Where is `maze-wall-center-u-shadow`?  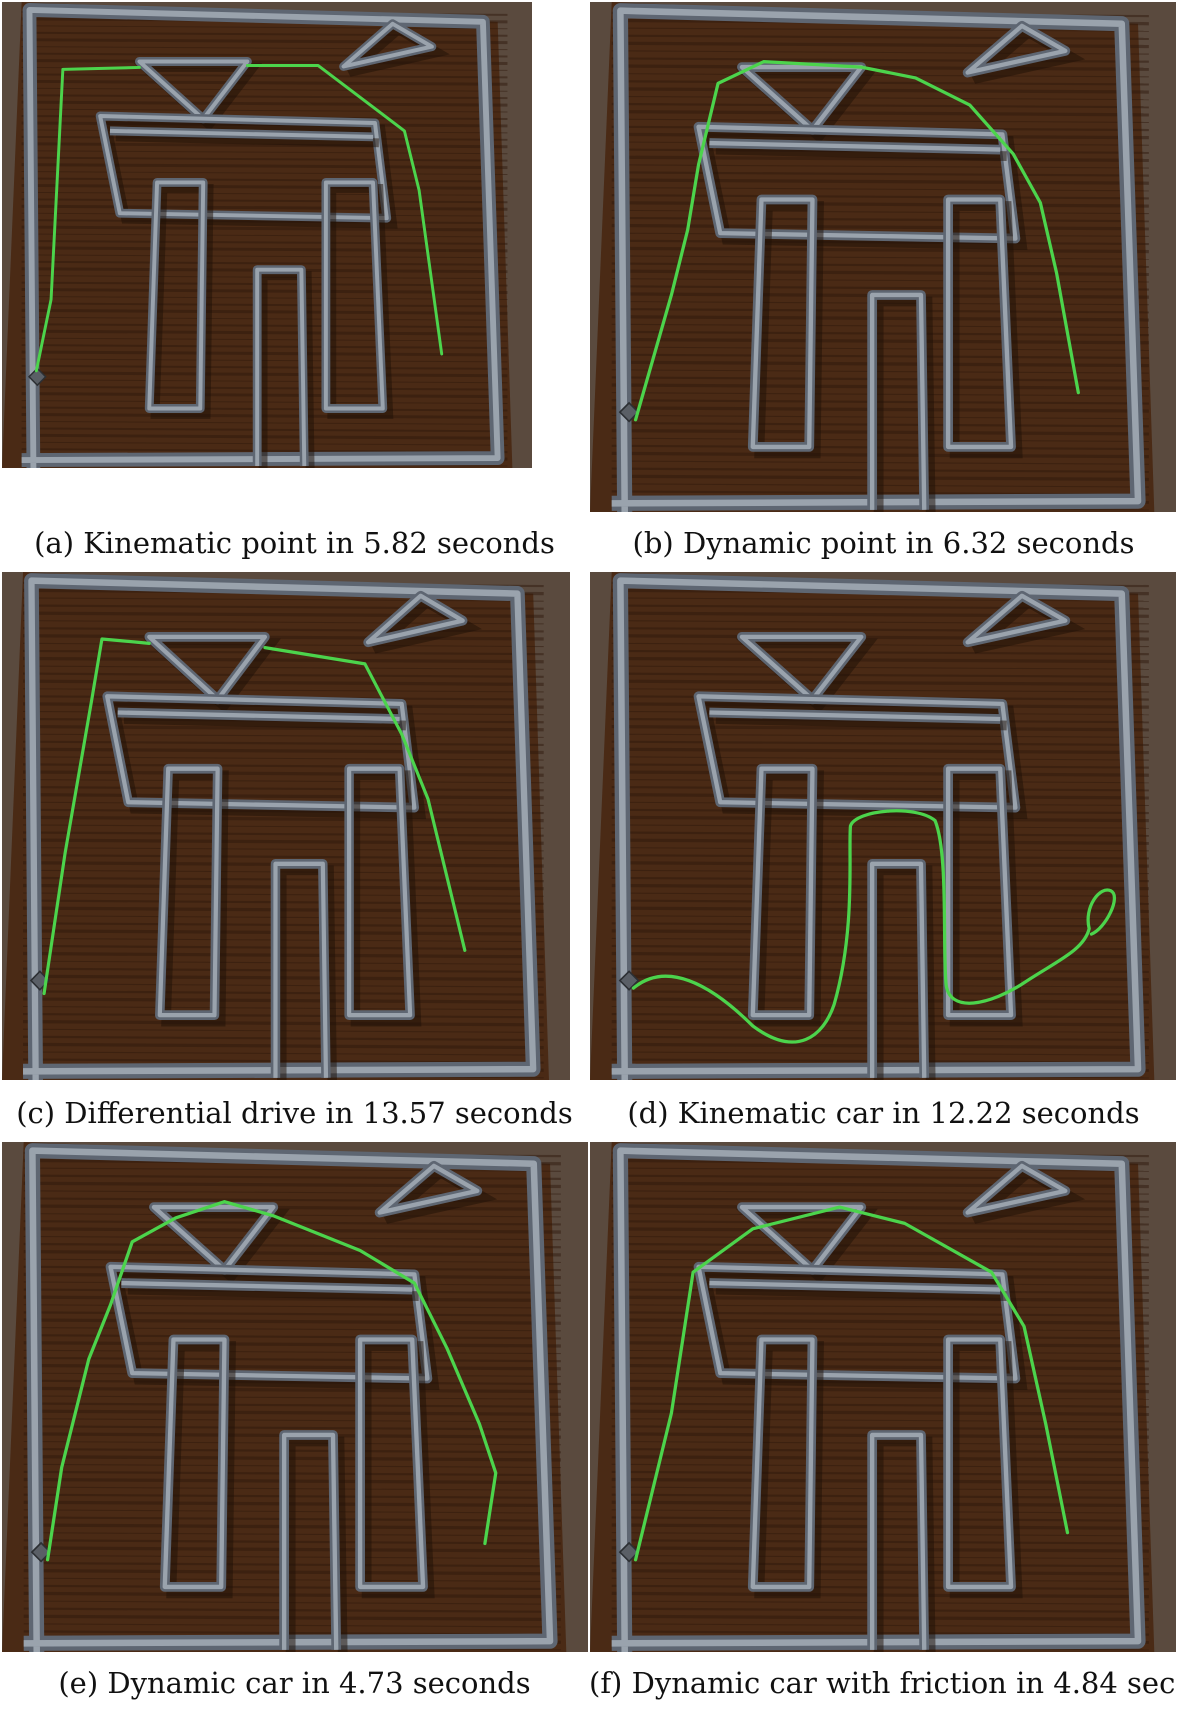 maze-wall-center-u-shadow is located at coordinates (307, 972).